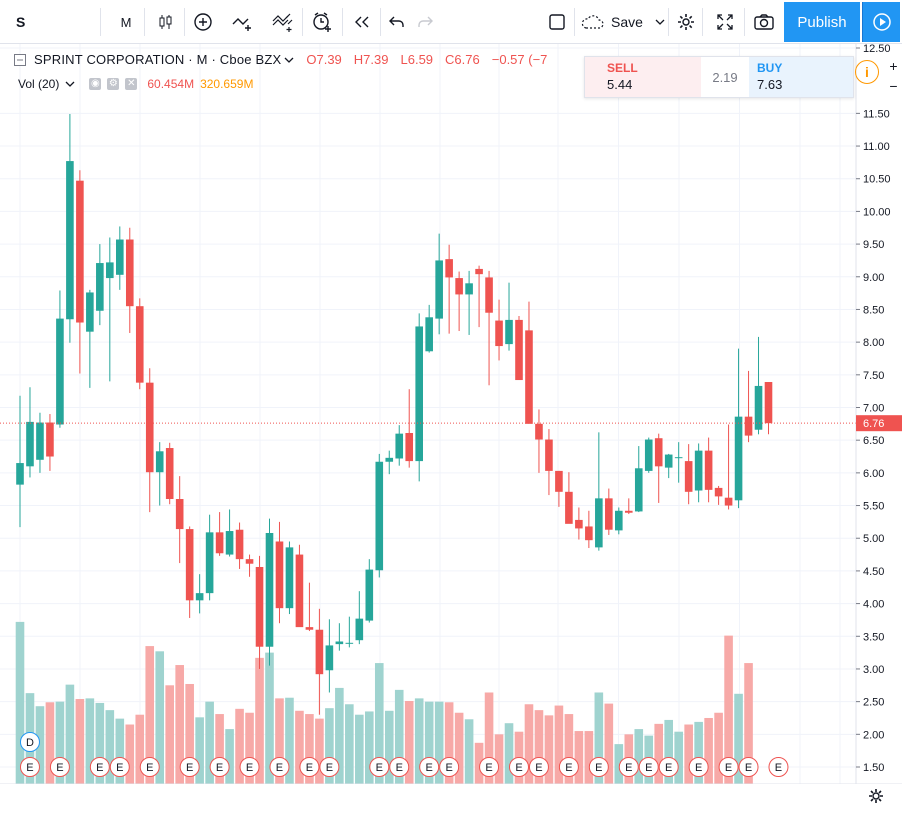 This screenshot has width=902, height=813. I want to click on symbol-search-button: S, so click(21, 22).